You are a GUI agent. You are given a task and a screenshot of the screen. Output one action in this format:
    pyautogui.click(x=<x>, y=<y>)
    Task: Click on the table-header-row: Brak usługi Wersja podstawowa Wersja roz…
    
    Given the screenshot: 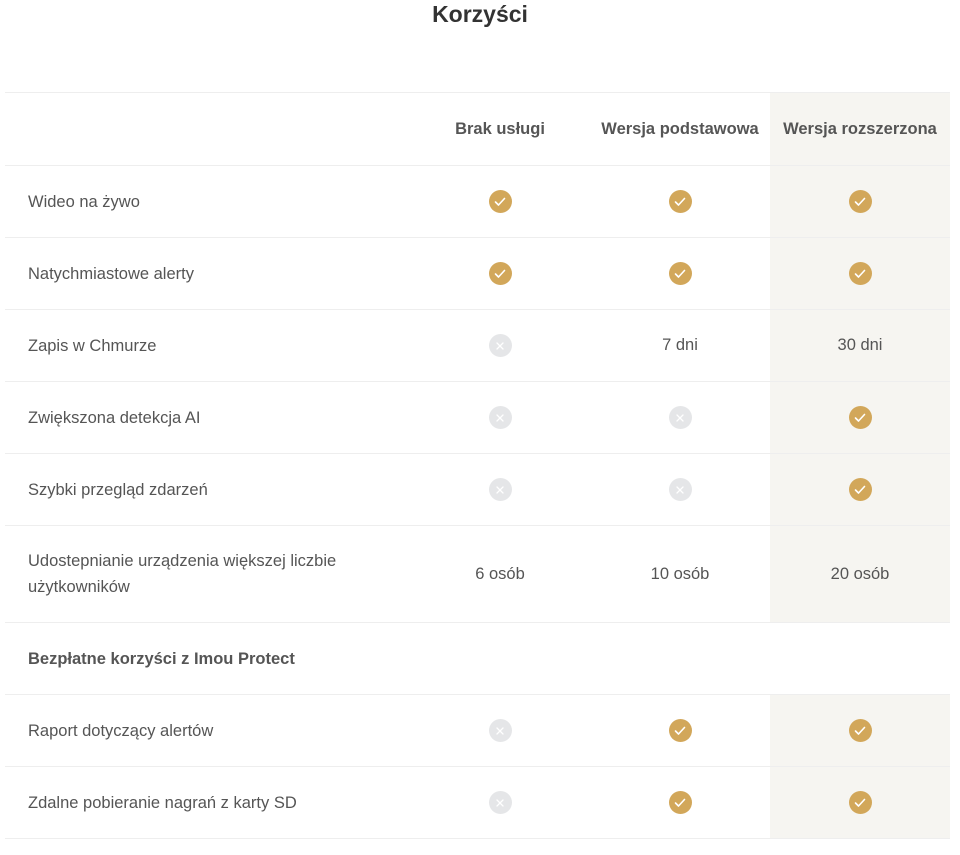 What is the action you would take?
    pyautogui.click(x=477, y=129)
    